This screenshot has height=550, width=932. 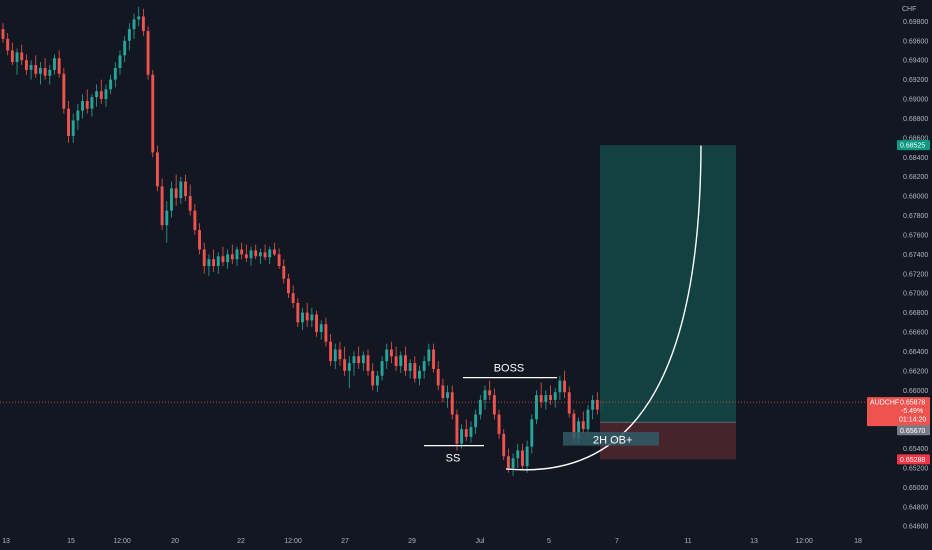 What do you see at coordinates (412, 541) in the screenshot?
I see `time-tick-label: 29` at bounding box center [412, 541].